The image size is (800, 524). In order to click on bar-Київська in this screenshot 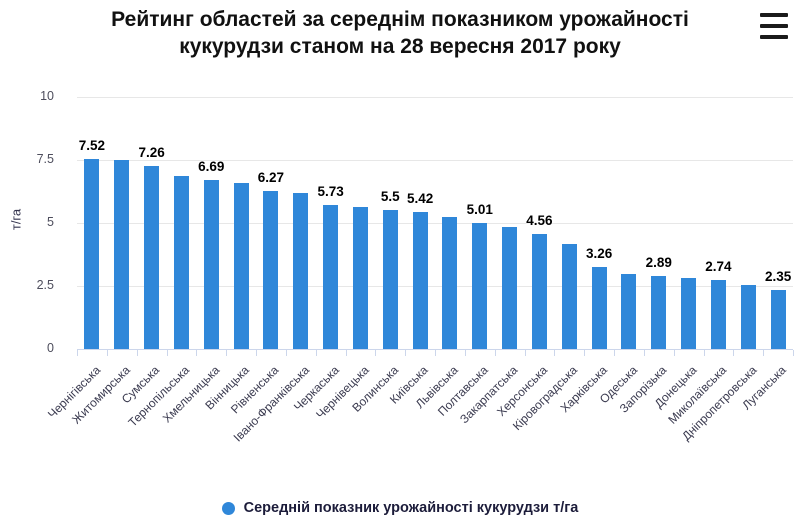, I will do `click(420, 280)`.